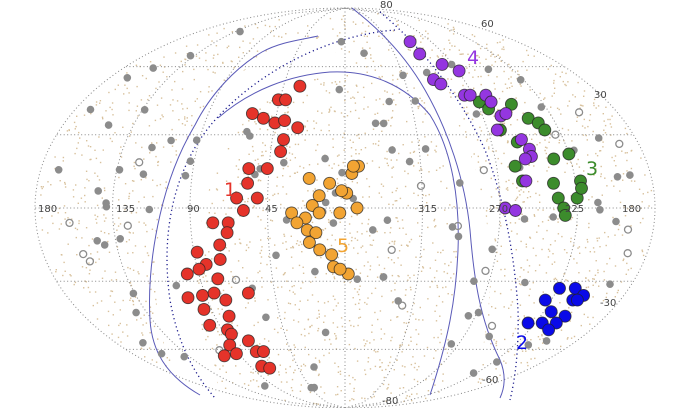 The image size is (680, 408). What do you see at coordinates (473, 58) in the screenshot?
I see `group-label-4: 4` at bounding box center [473, 58].